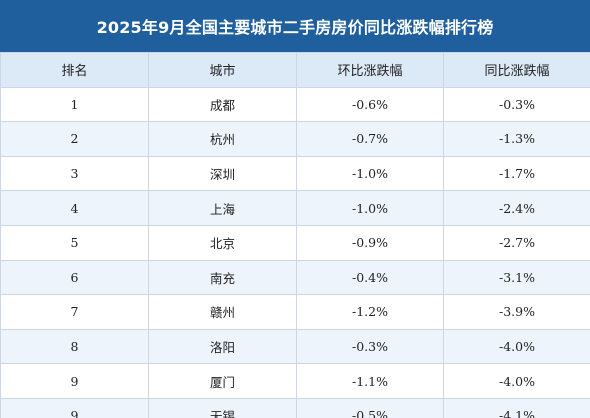  Describe the element at coordinates (516, 312) in the screenshot. I see `yoy-cell: -3.9%` at that location.